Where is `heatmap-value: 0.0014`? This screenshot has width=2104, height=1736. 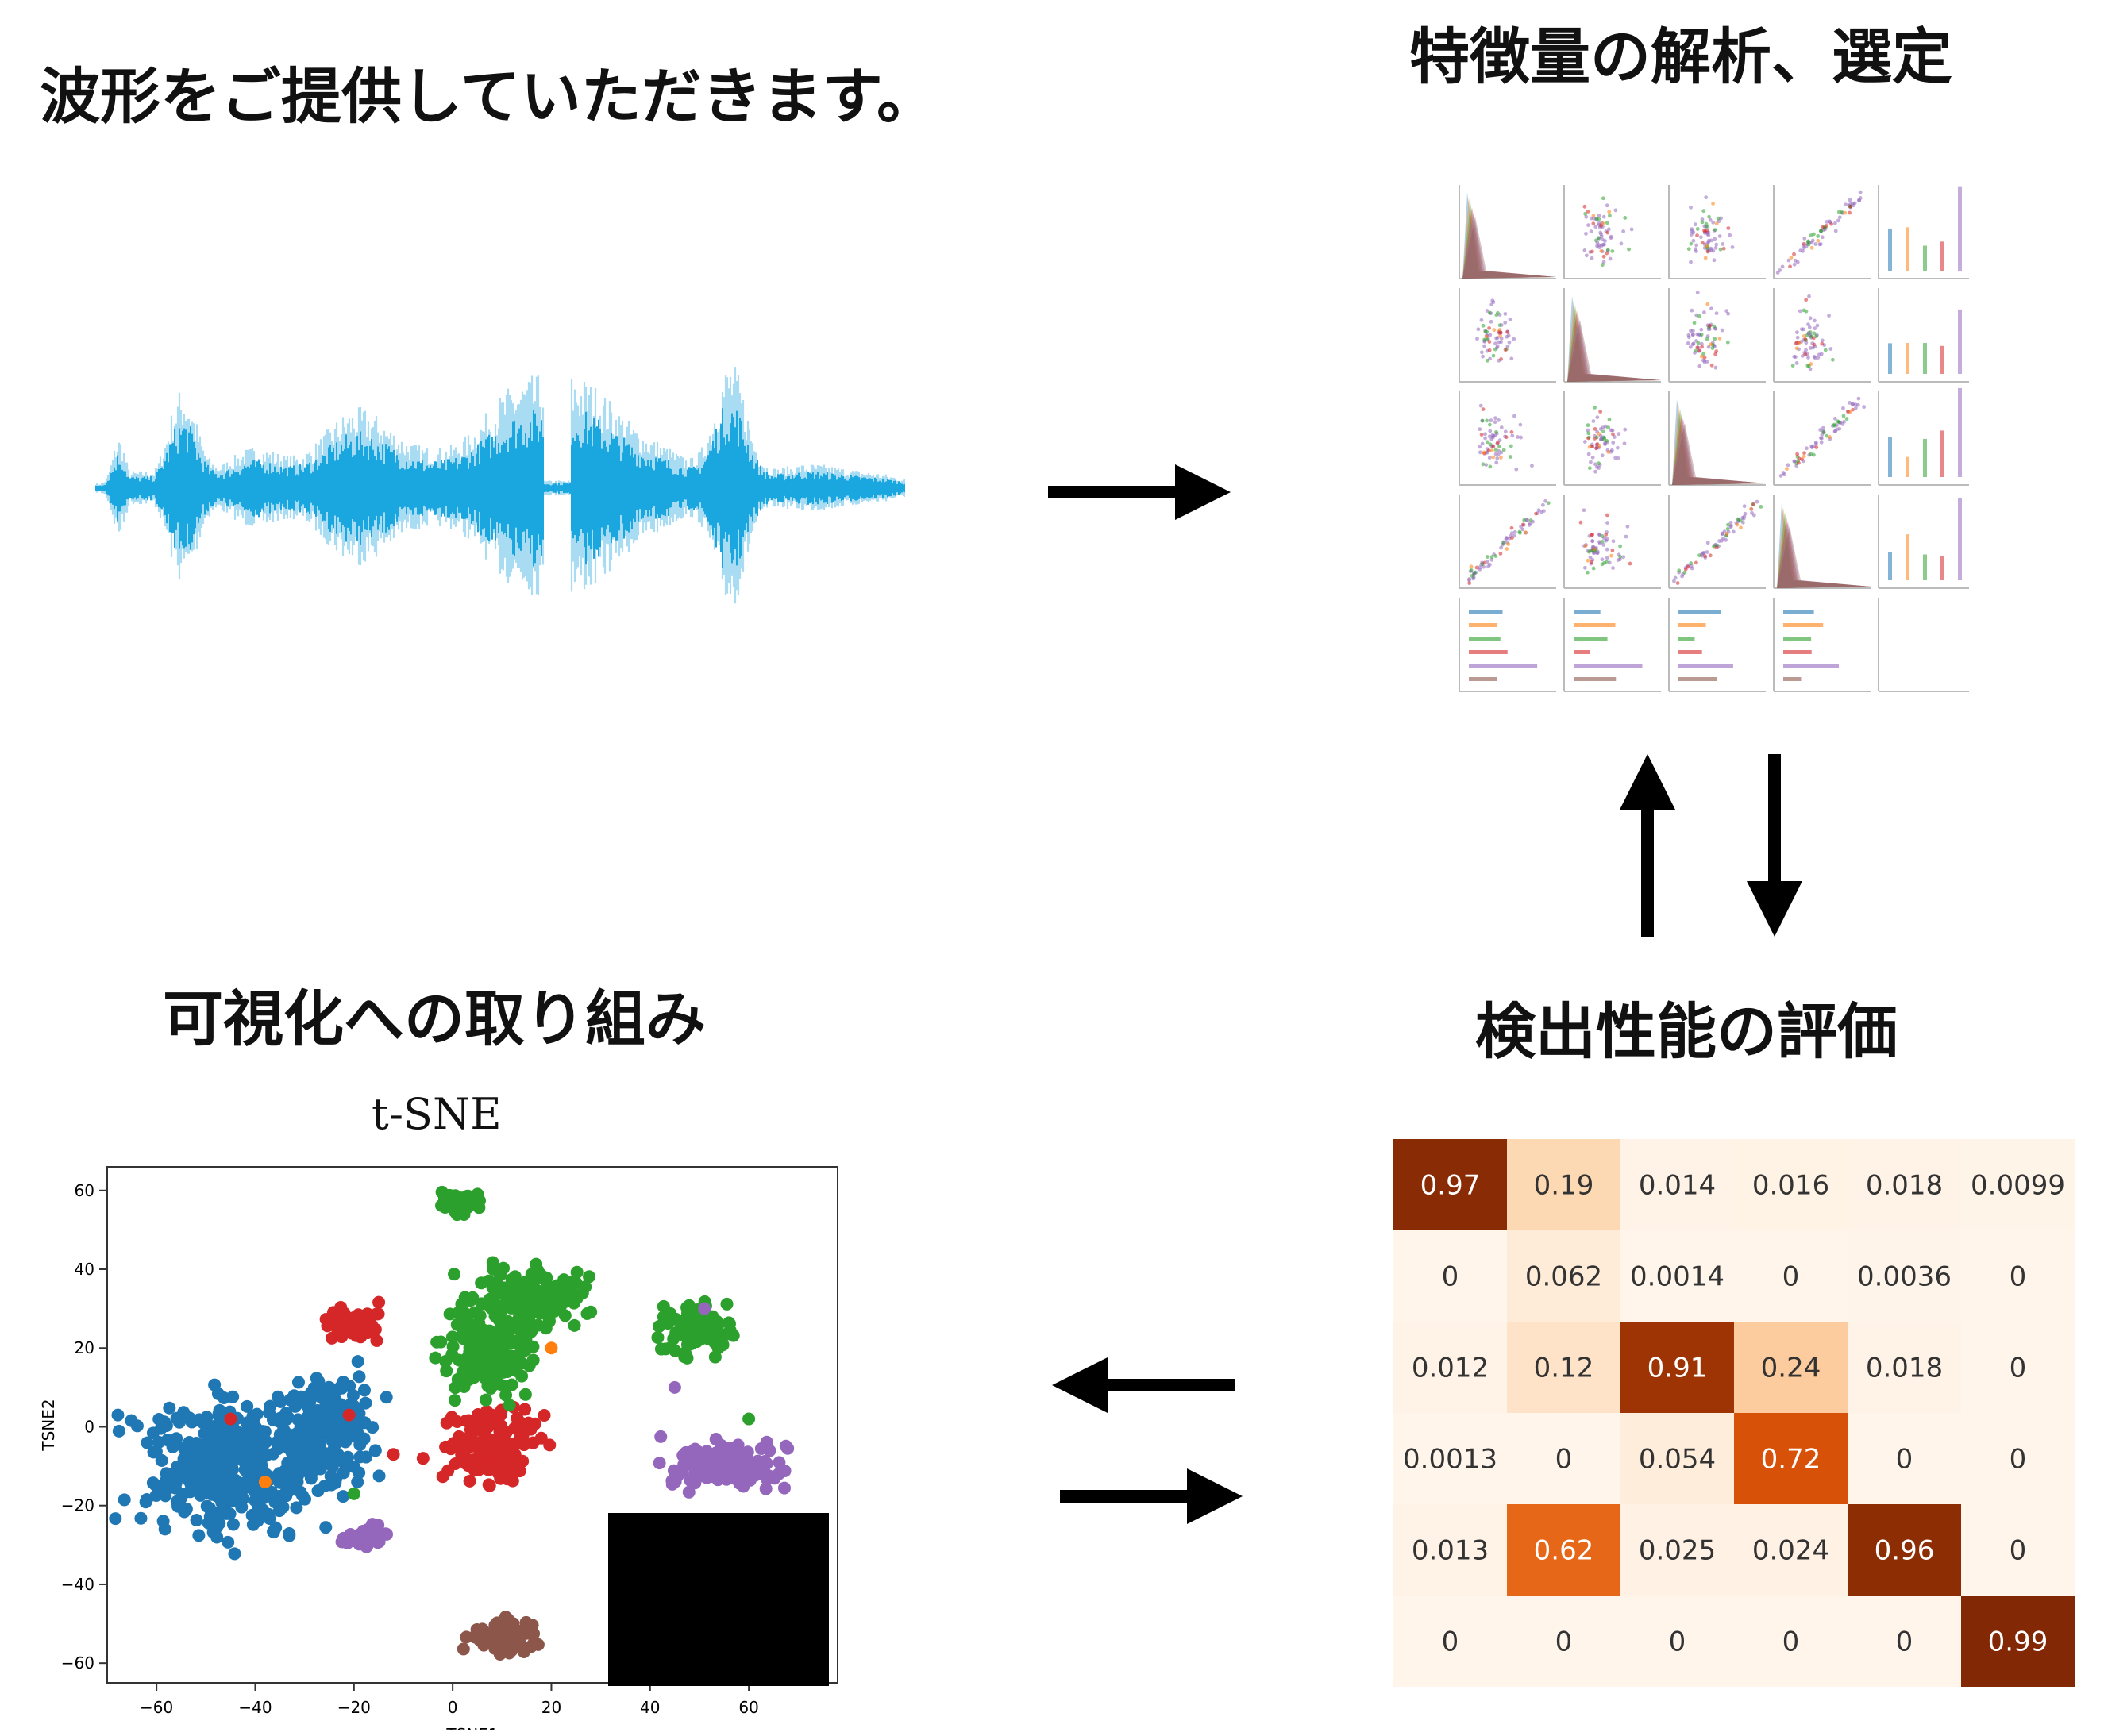 heatmap-value: 0.0014 is located at coordinates (1677, 1277).